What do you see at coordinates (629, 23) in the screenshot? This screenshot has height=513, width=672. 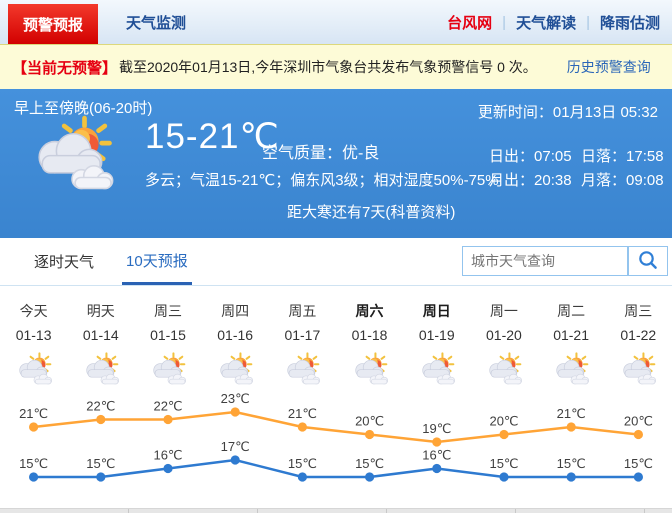 I see `nav-link-3: 降雨估测` at bounding box center [629, 23].